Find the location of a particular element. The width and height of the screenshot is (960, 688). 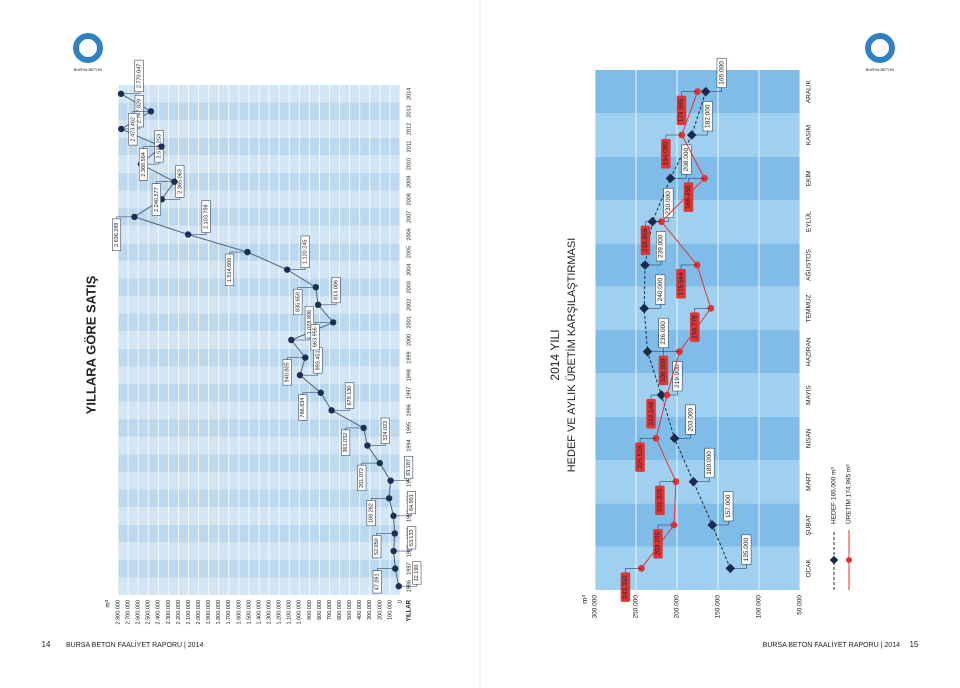

value-label: 165.000 is located at coordinates (721, 73).